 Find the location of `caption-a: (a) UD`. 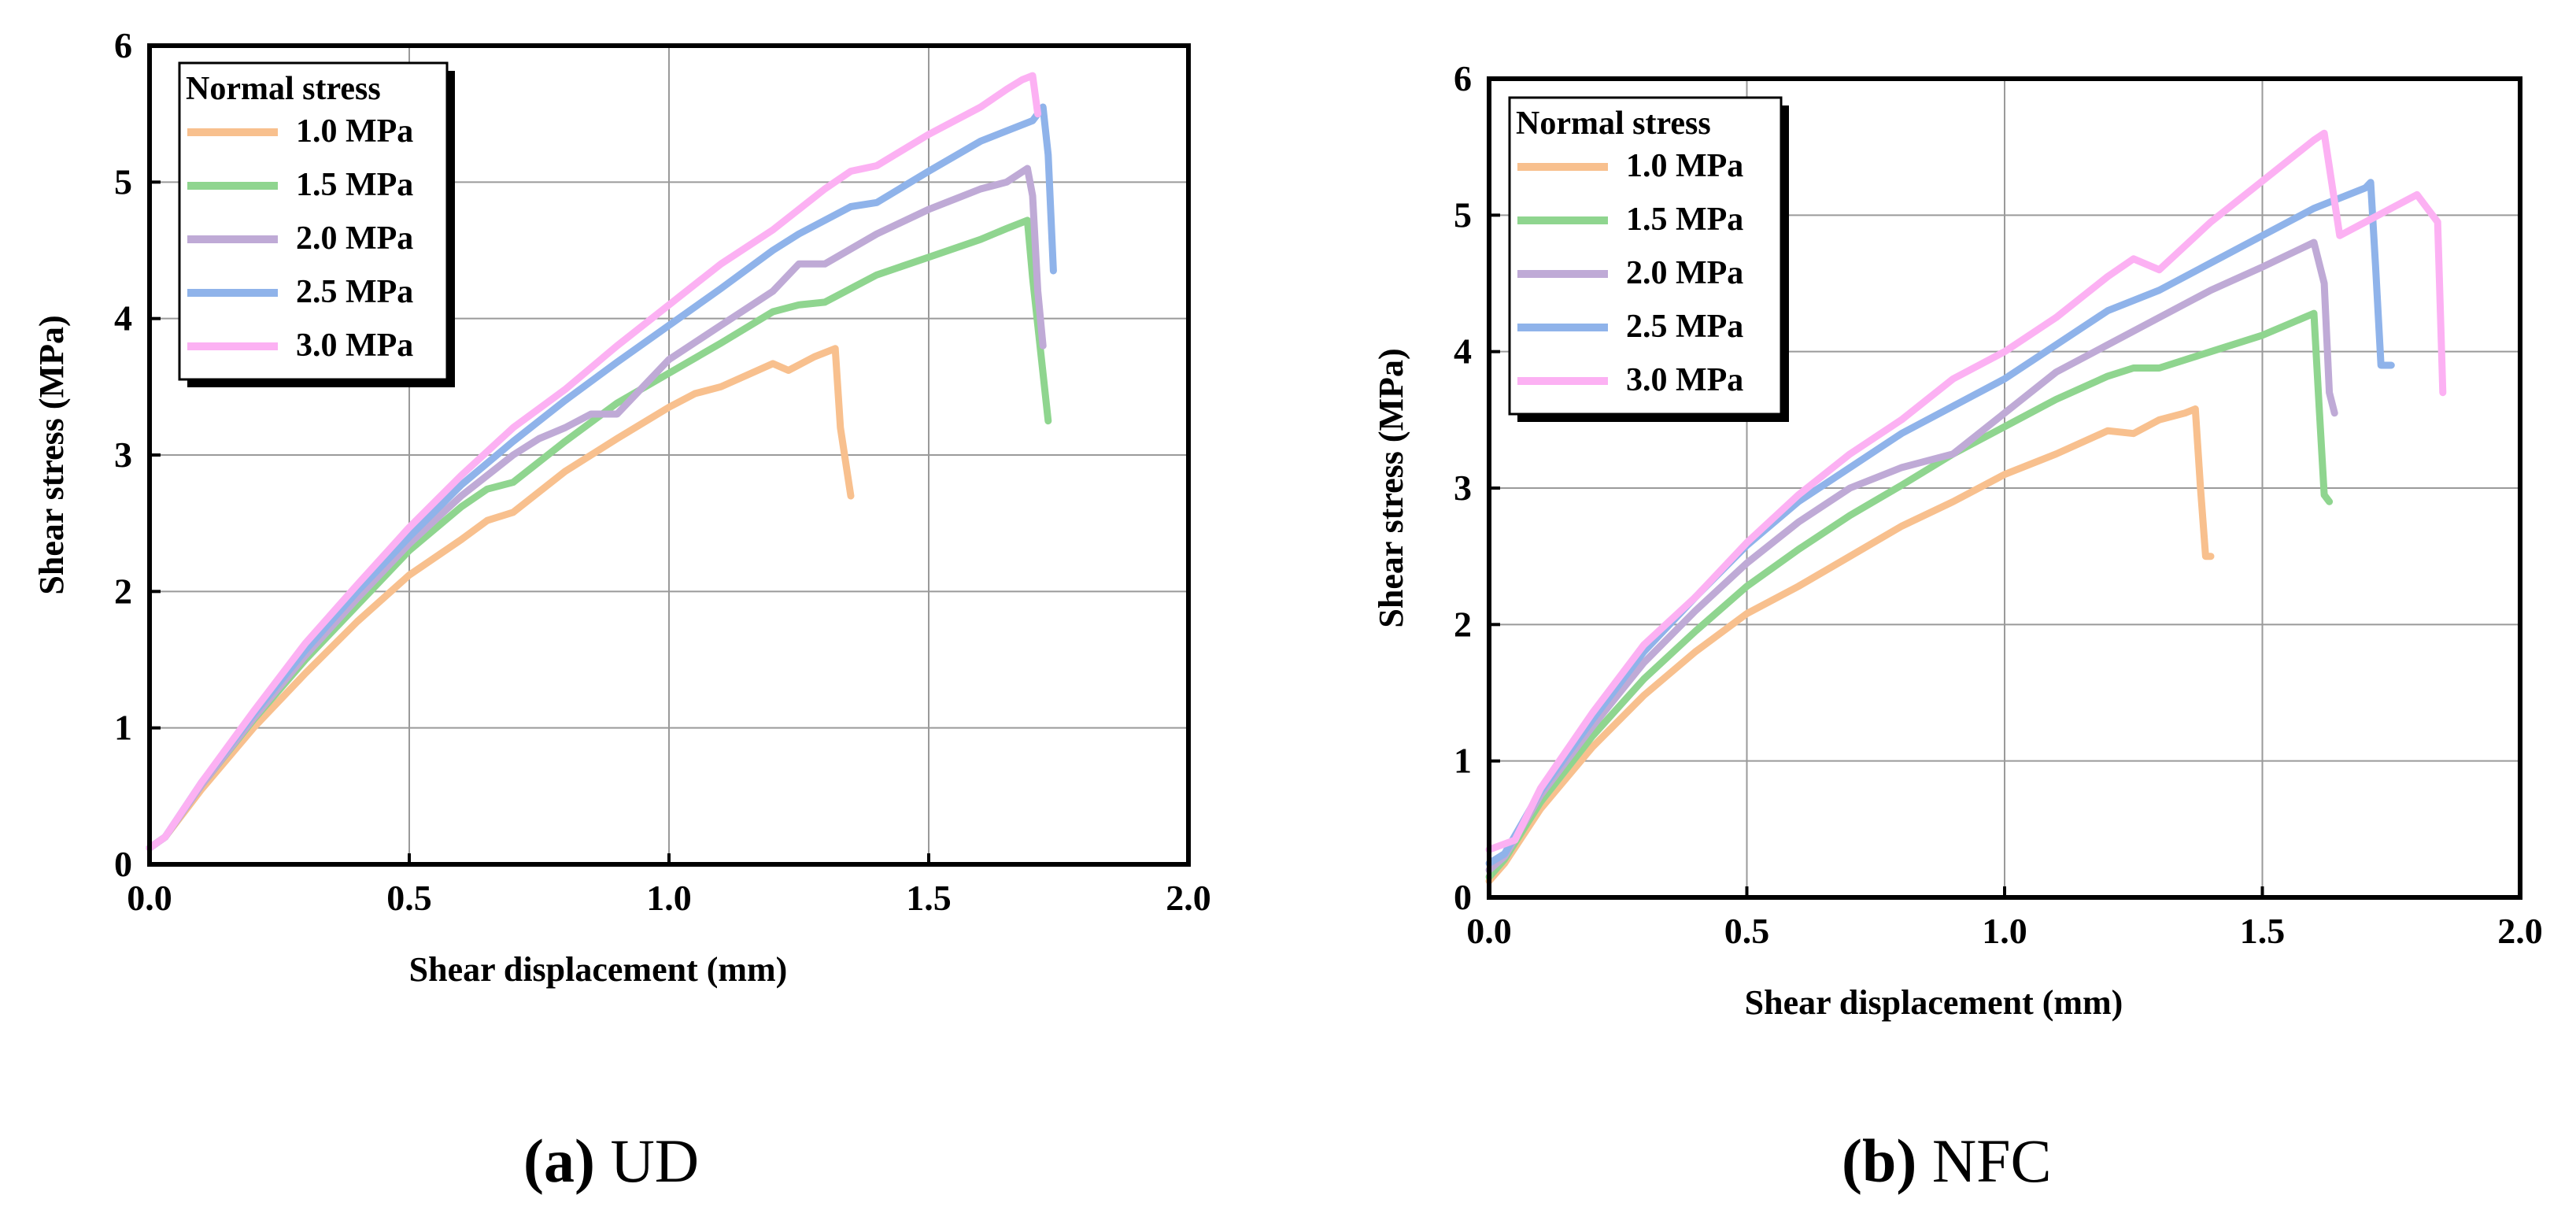

caption-a: (a) UD is located at coordinates (611, 1161).